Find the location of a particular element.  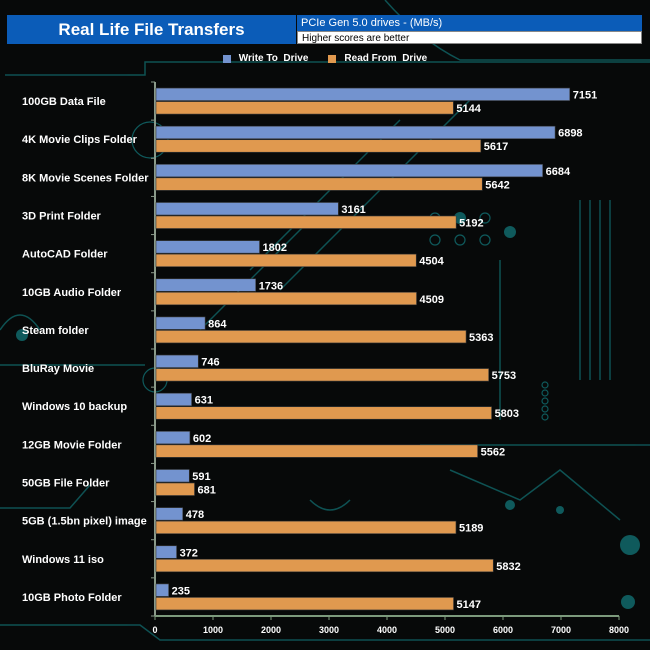

category-label: Windows 11 iso is located at coordinates (63, 560).